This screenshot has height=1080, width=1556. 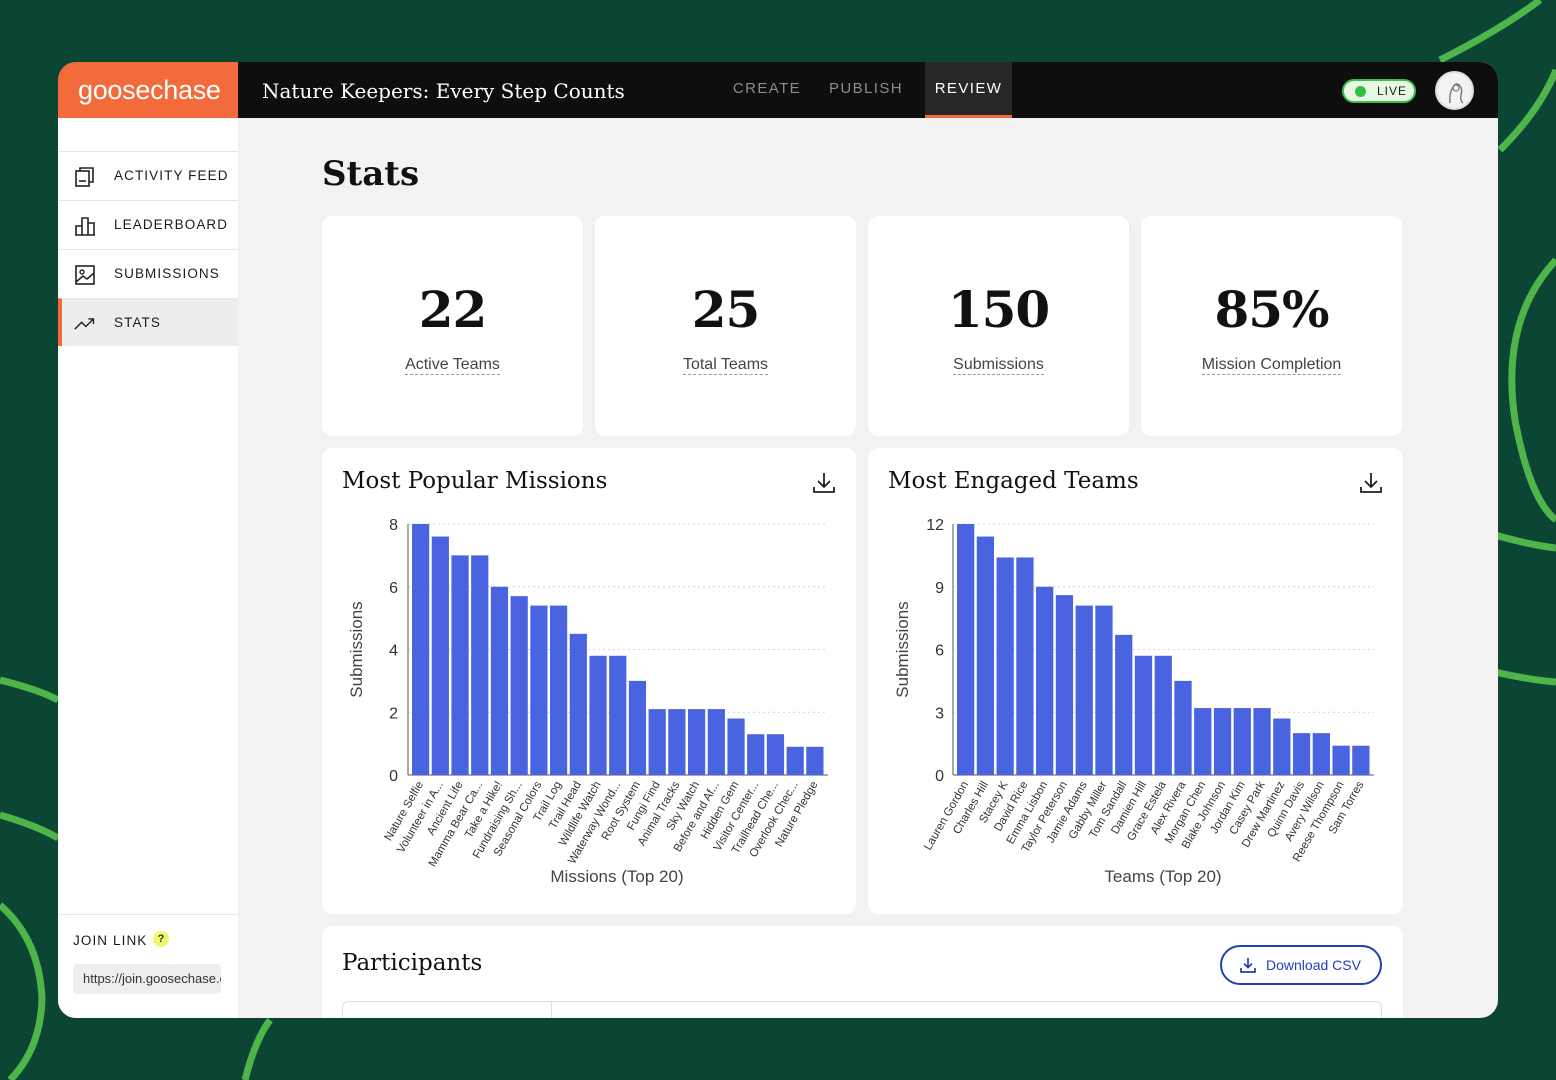 What do you see at coordinates (475, 481) in the screenshot?
I see `chart-title: Most Popular Missions` at bounding box center [475, 481].